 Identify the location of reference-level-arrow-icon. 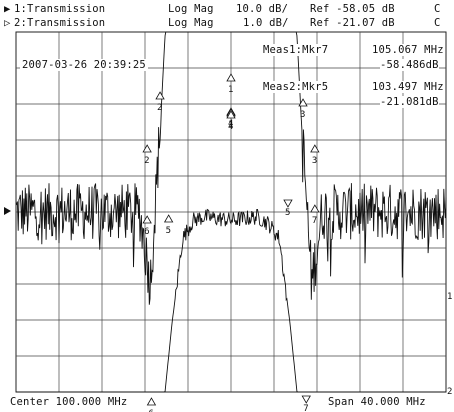
(7, 211).